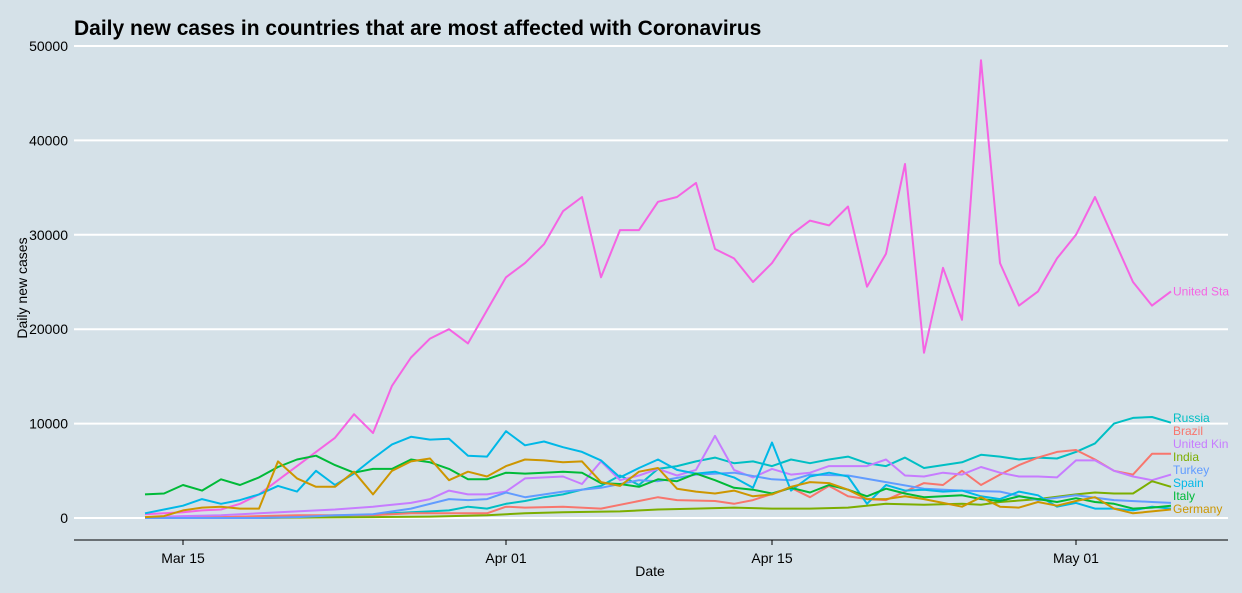  What do you see at coordinates (1191, 418) in the screenshot?
I see `series-label: Russia` at bounding box center [1191, 418].